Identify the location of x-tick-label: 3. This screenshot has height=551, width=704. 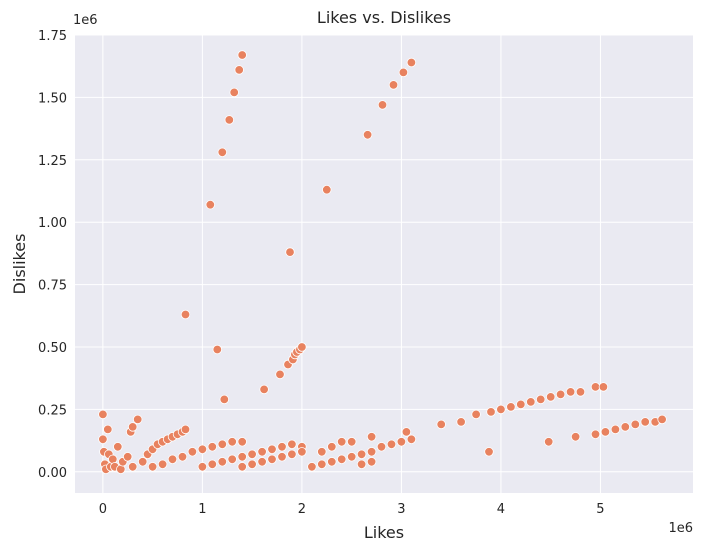
(401, 509).